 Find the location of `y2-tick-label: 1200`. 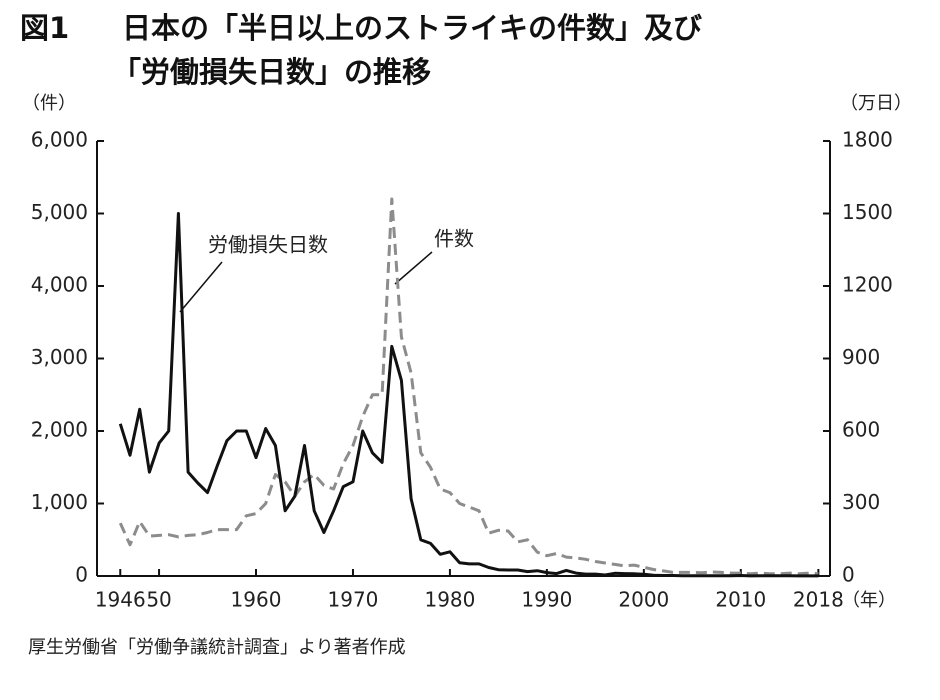

y2-tick-label: 1200 is located at coordinates (867, 285).